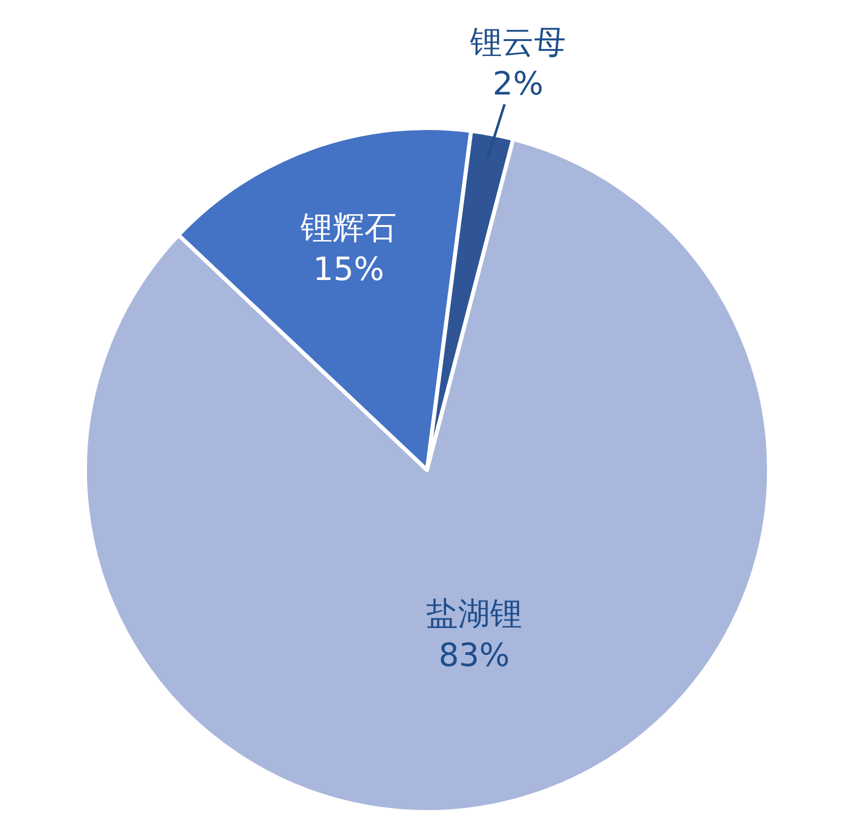 This screenshot has height=832, width=842. What do you see at coordinates (348, 269) in the screenshot?
I see `data-label: 15%` at bounding box center [348, 269].